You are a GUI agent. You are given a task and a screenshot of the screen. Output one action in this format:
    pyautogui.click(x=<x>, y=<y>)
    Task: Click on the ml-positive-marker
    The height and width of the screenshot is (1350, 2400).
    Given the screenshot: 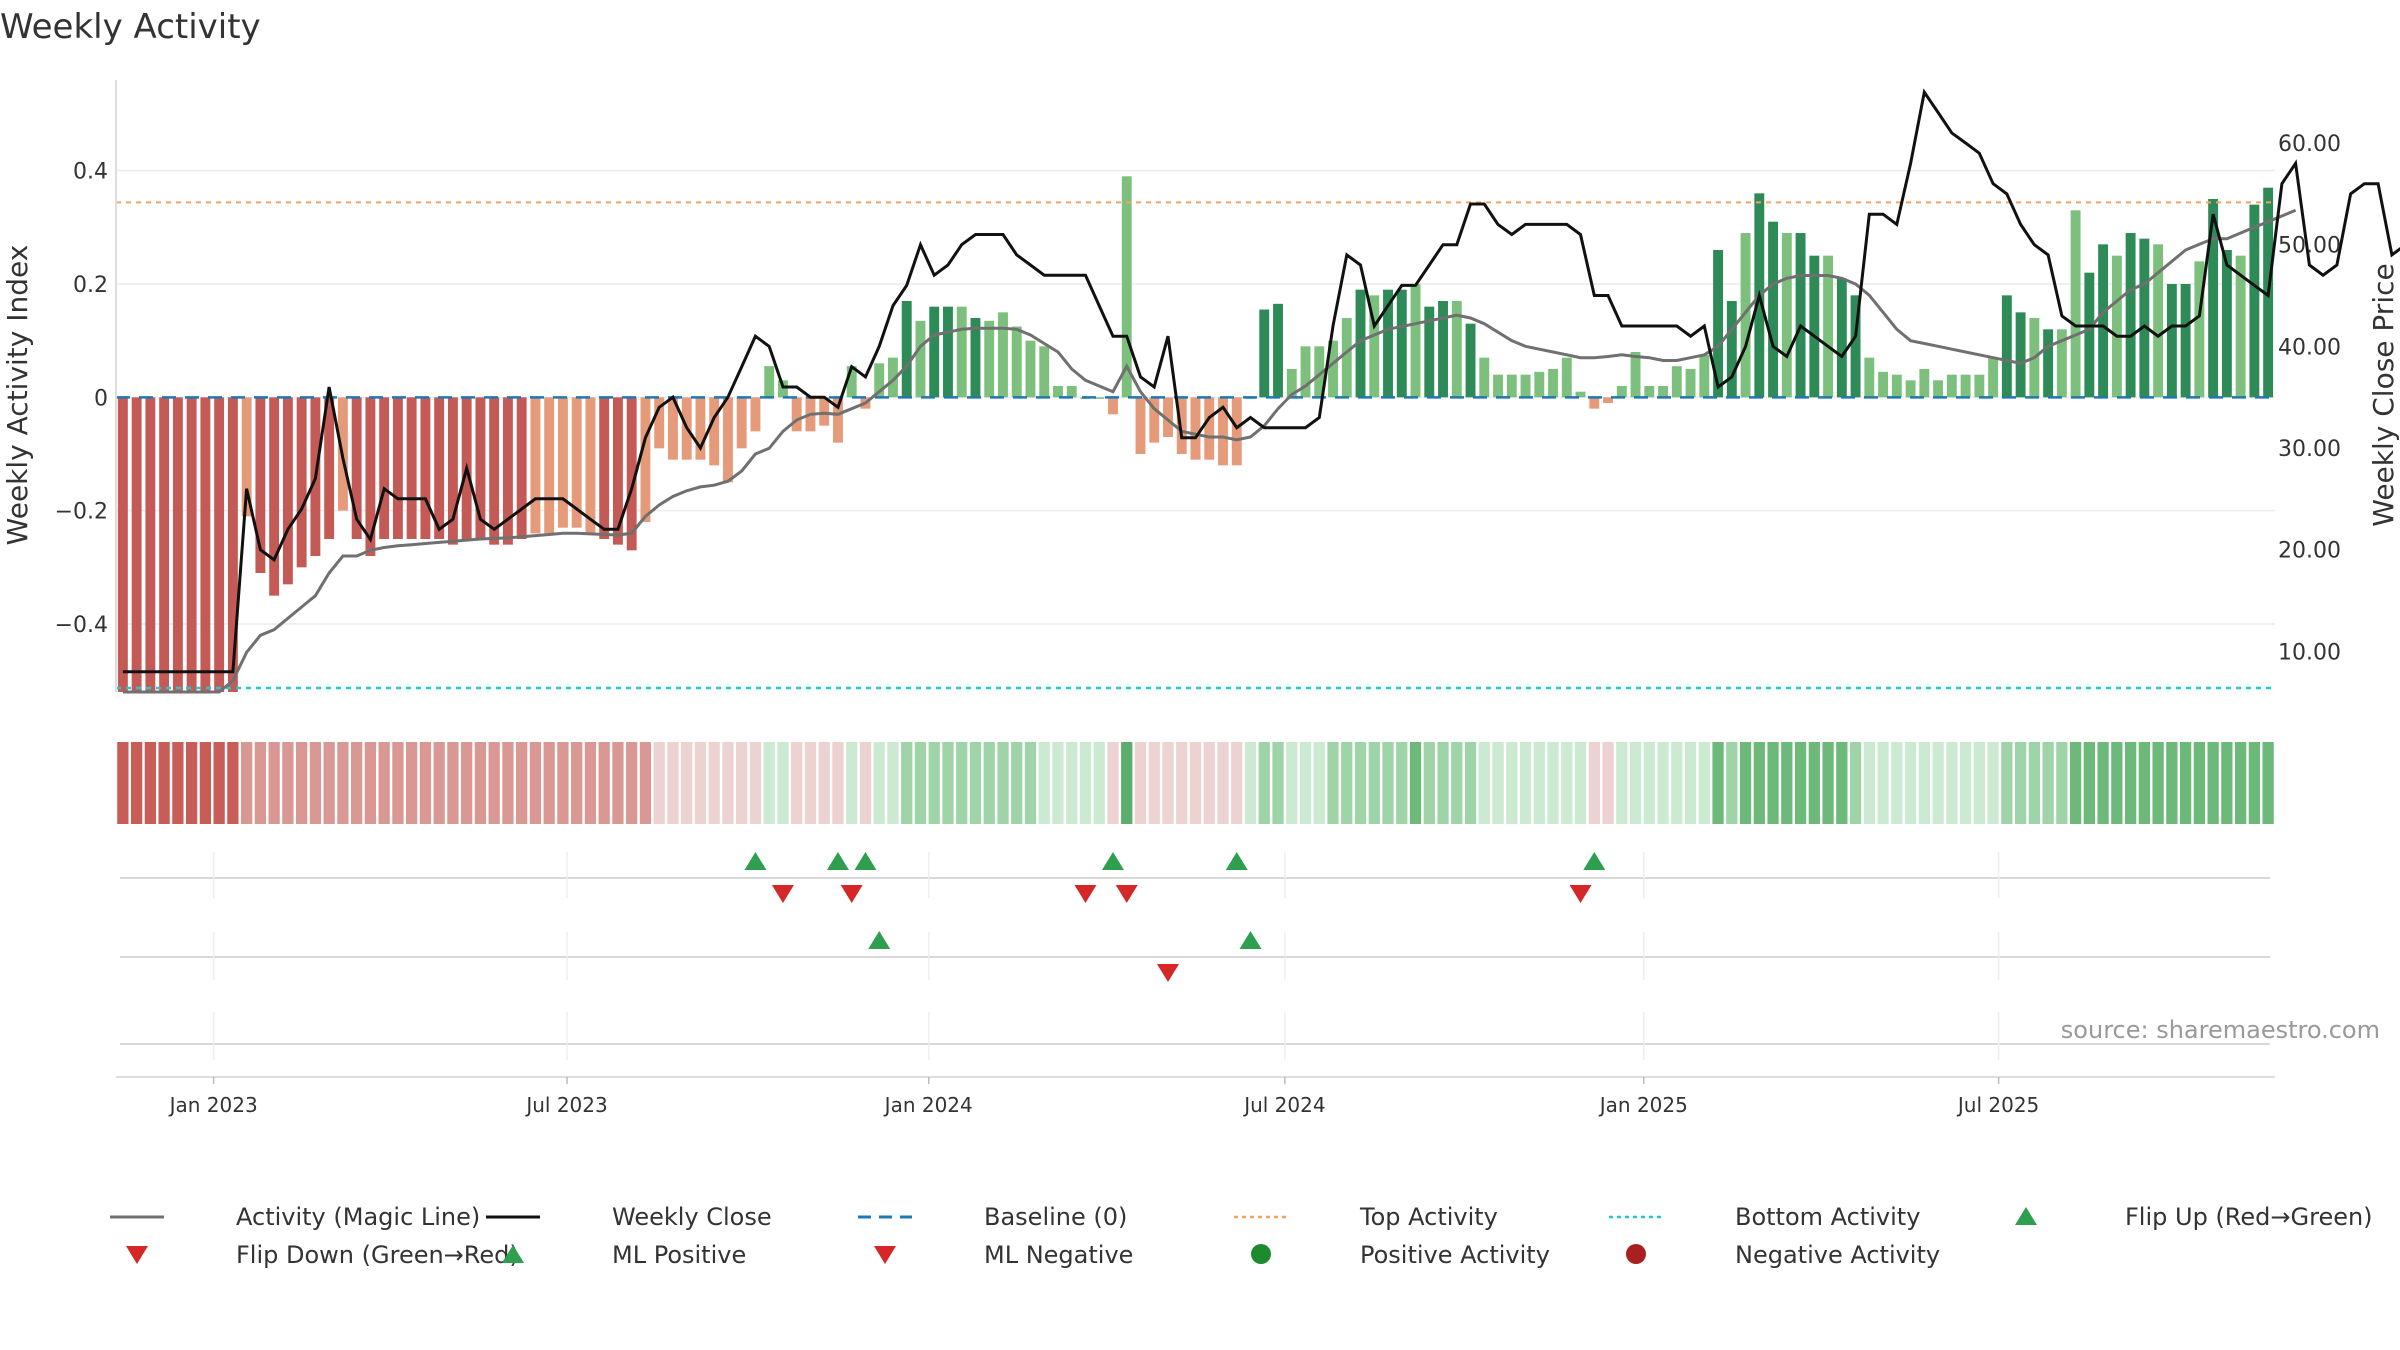 What is the action you would take?
    pyautogui.click(x=1250, y=940)
    